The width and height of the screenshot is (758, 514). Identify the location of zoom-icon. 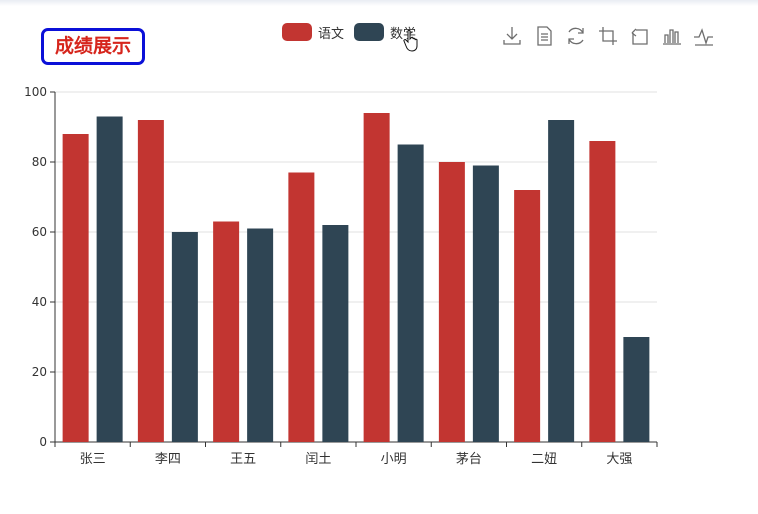
(608, 36).